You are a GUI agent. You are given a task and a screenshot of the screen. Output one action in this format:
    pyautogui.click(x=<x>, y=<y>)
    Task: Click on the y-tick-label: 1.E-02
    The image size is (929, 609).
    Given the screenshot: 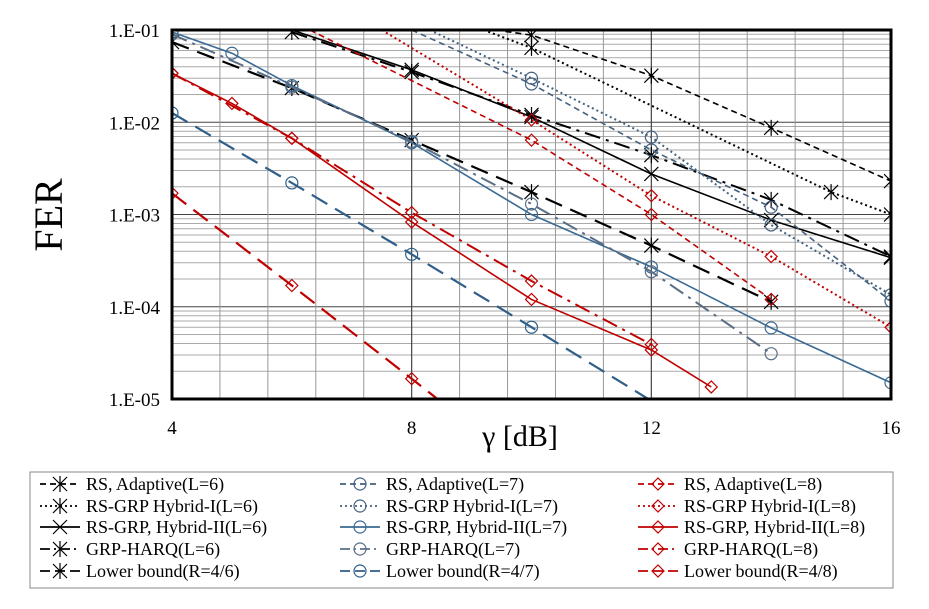 What is the action you would take?
    pyautogui.click(x=134, y=123)
    